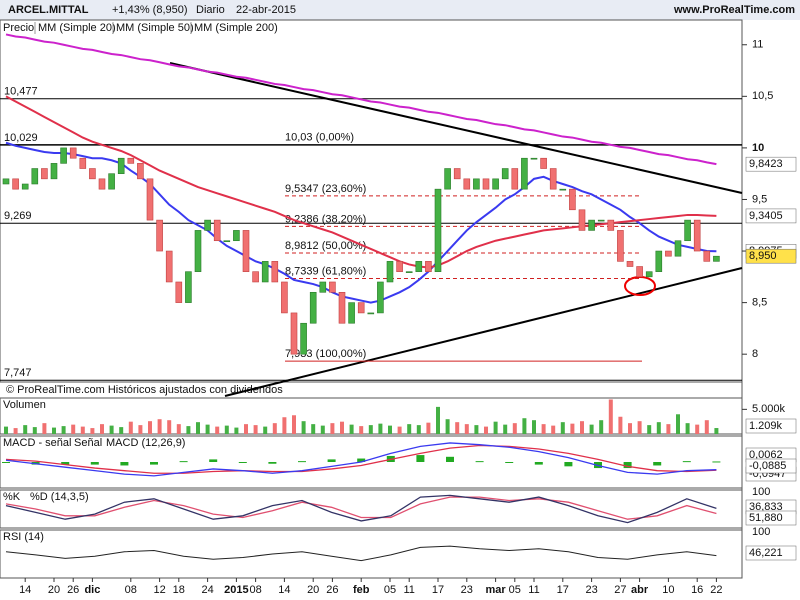 The image size is (800, 600). Describe the element at coordinates (284, 590) in the screenshot. I see `x-tick-label: 14` at that location.